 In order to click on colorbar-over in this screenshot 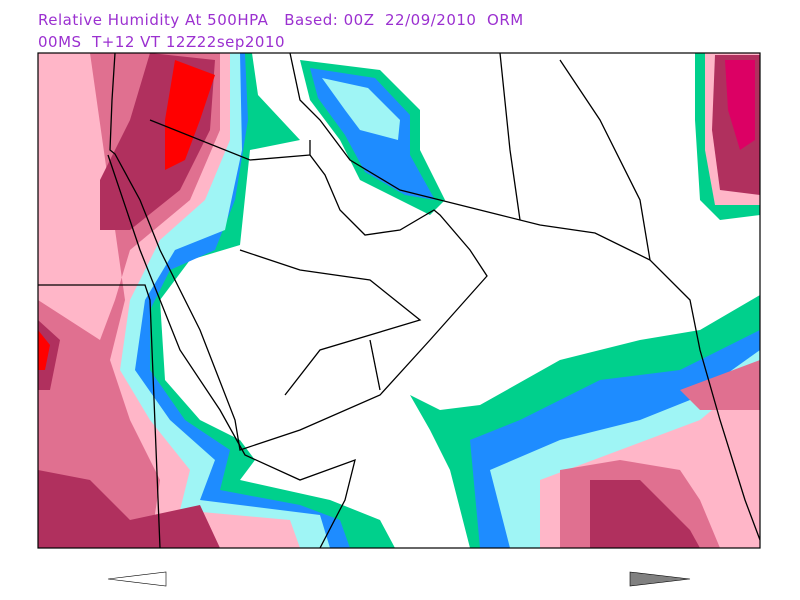, I will do `click(660, 579)`.